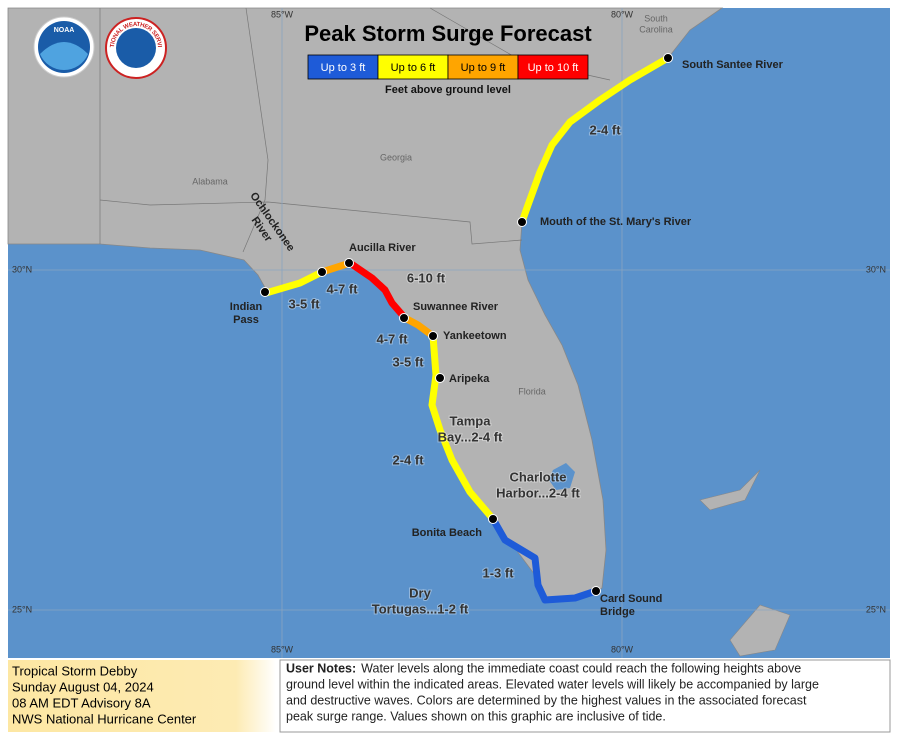  What do you see at coordinates (656, 18) in the screenshot?
I see `state-label: South` at bounding box center [656, 18].